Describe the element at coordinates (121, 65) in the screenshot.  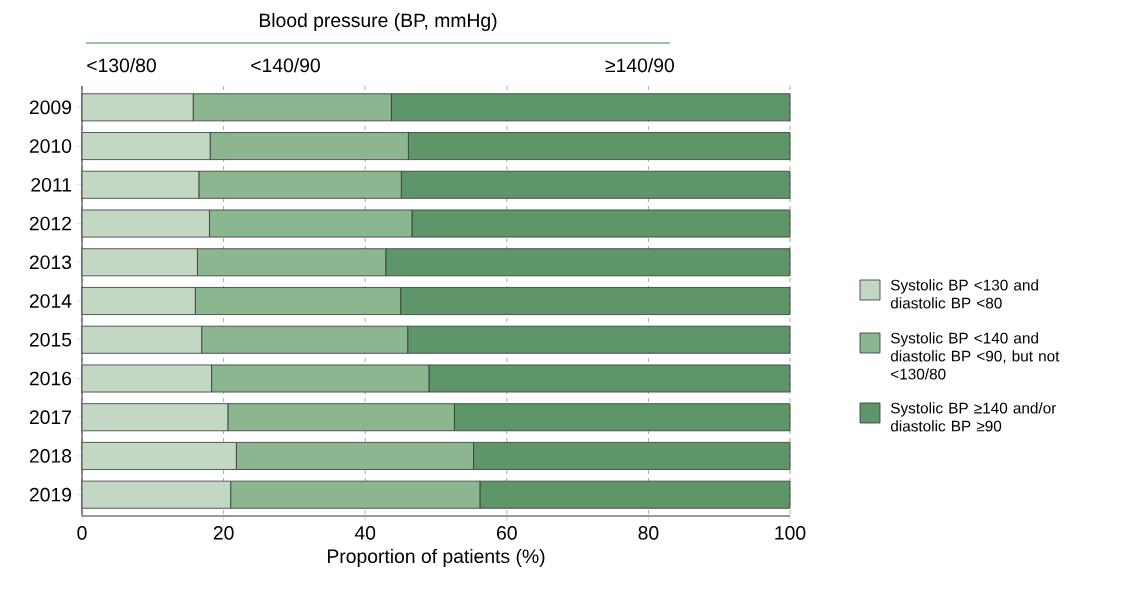
I see `text: <130/80` at that location.